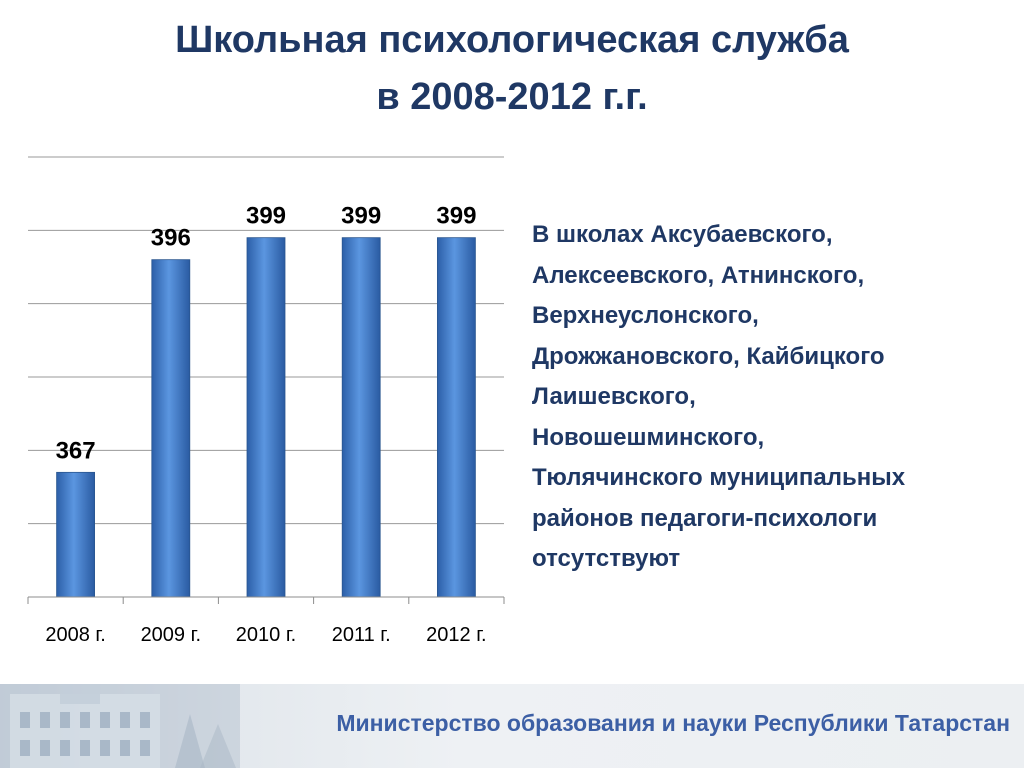 Image resolution: width=1024 pixels, height=768 pixels. Describe the element at coordinates (171, 635) in the screenshot. I see `x-tick-label: 2009 г.` at that location.